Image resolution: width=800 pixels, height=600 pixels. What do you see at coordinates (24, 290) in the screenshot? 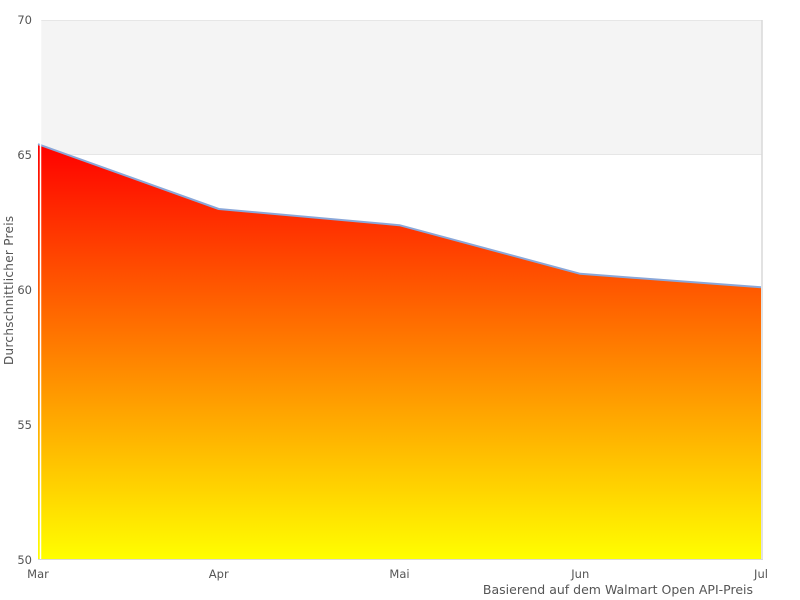
I see `y-tick-label: 60` at bounding box center [24, 290].